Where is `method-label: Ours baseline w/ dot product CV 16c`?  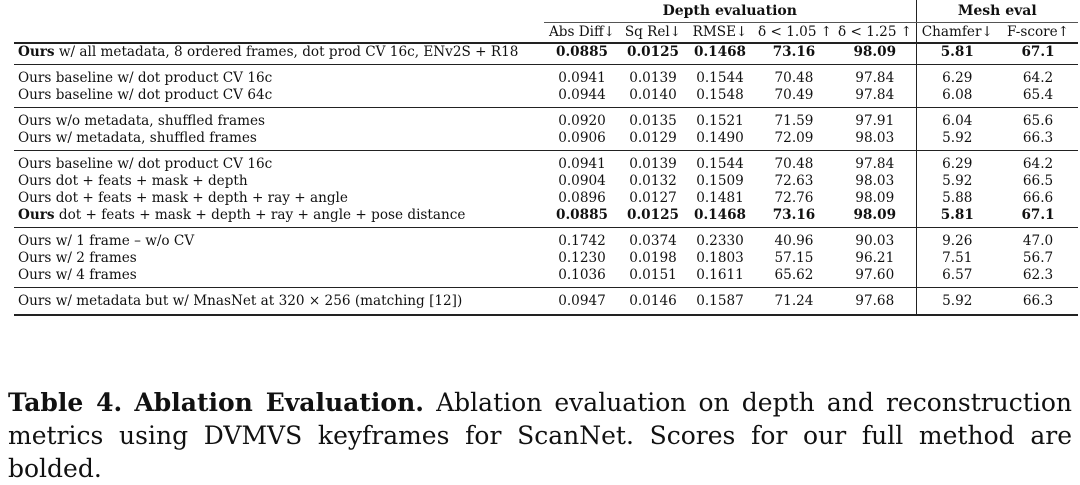 method-label: Ours baseline w/ dot product CV 16c is located at coordinates (145, 164).